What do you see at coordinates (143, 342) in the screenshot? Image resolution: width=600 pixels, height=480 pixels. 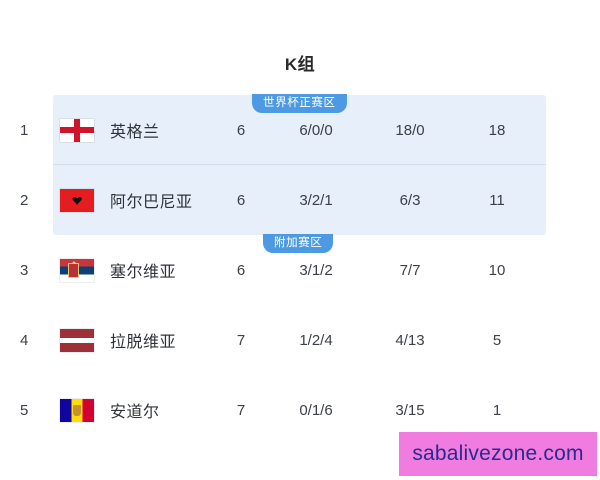 I see `team-name: 拉脱维亚` at bounding box center [143, 342].